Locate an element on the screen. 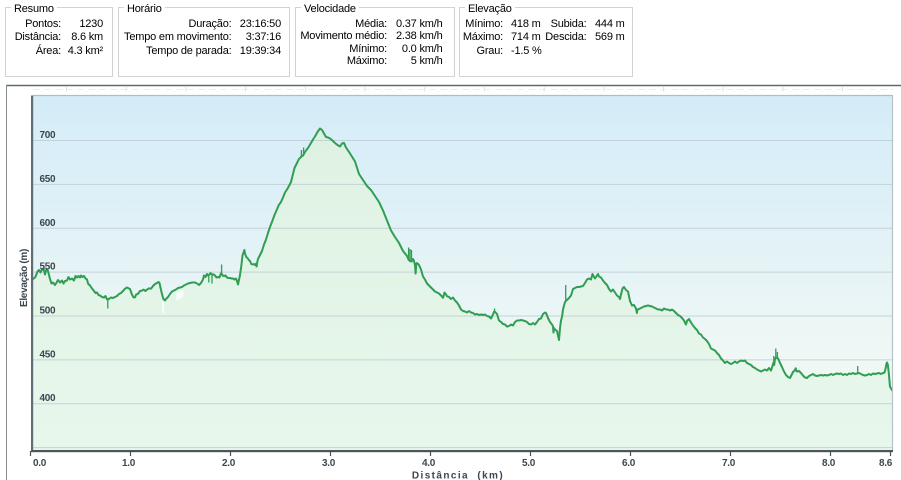 This screenshot has height=480, width=901. svg-text: 6.0 is located at coordinates (629, 463).